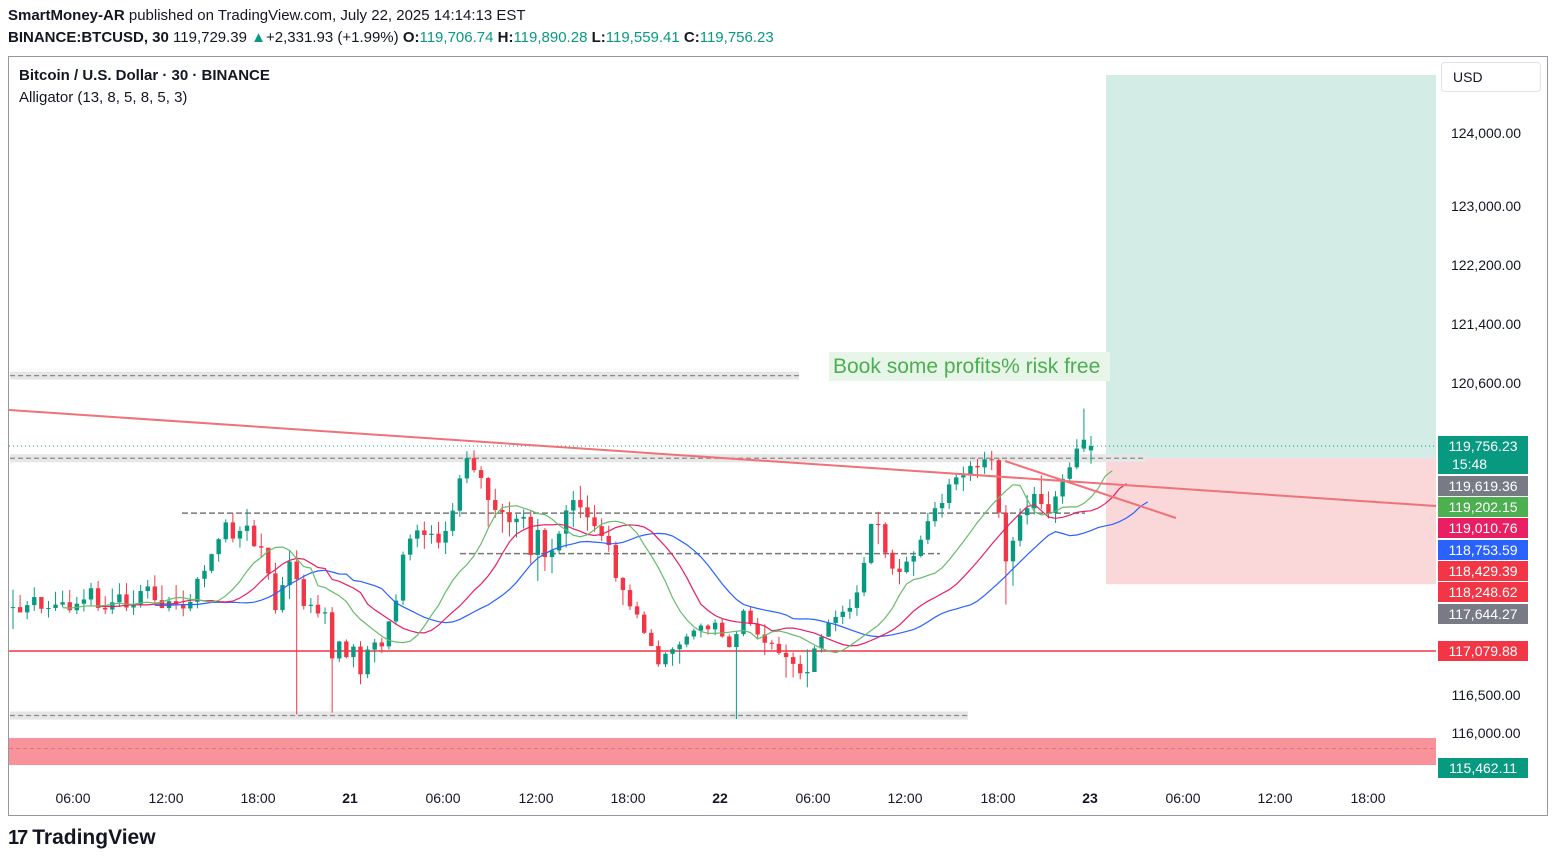 The image size is (1556, 862). Describe the element at coordinates (1491, 77) in the screenshot. I see `currency-button: USD` at that location.